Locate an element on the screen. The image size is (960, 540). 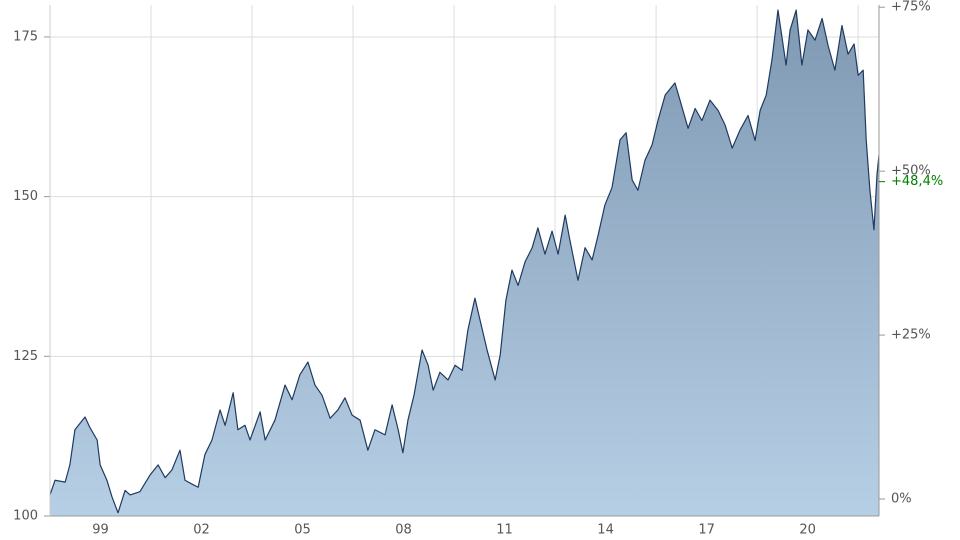
y-tick-label: 150 is located at coordinates (25, 196).